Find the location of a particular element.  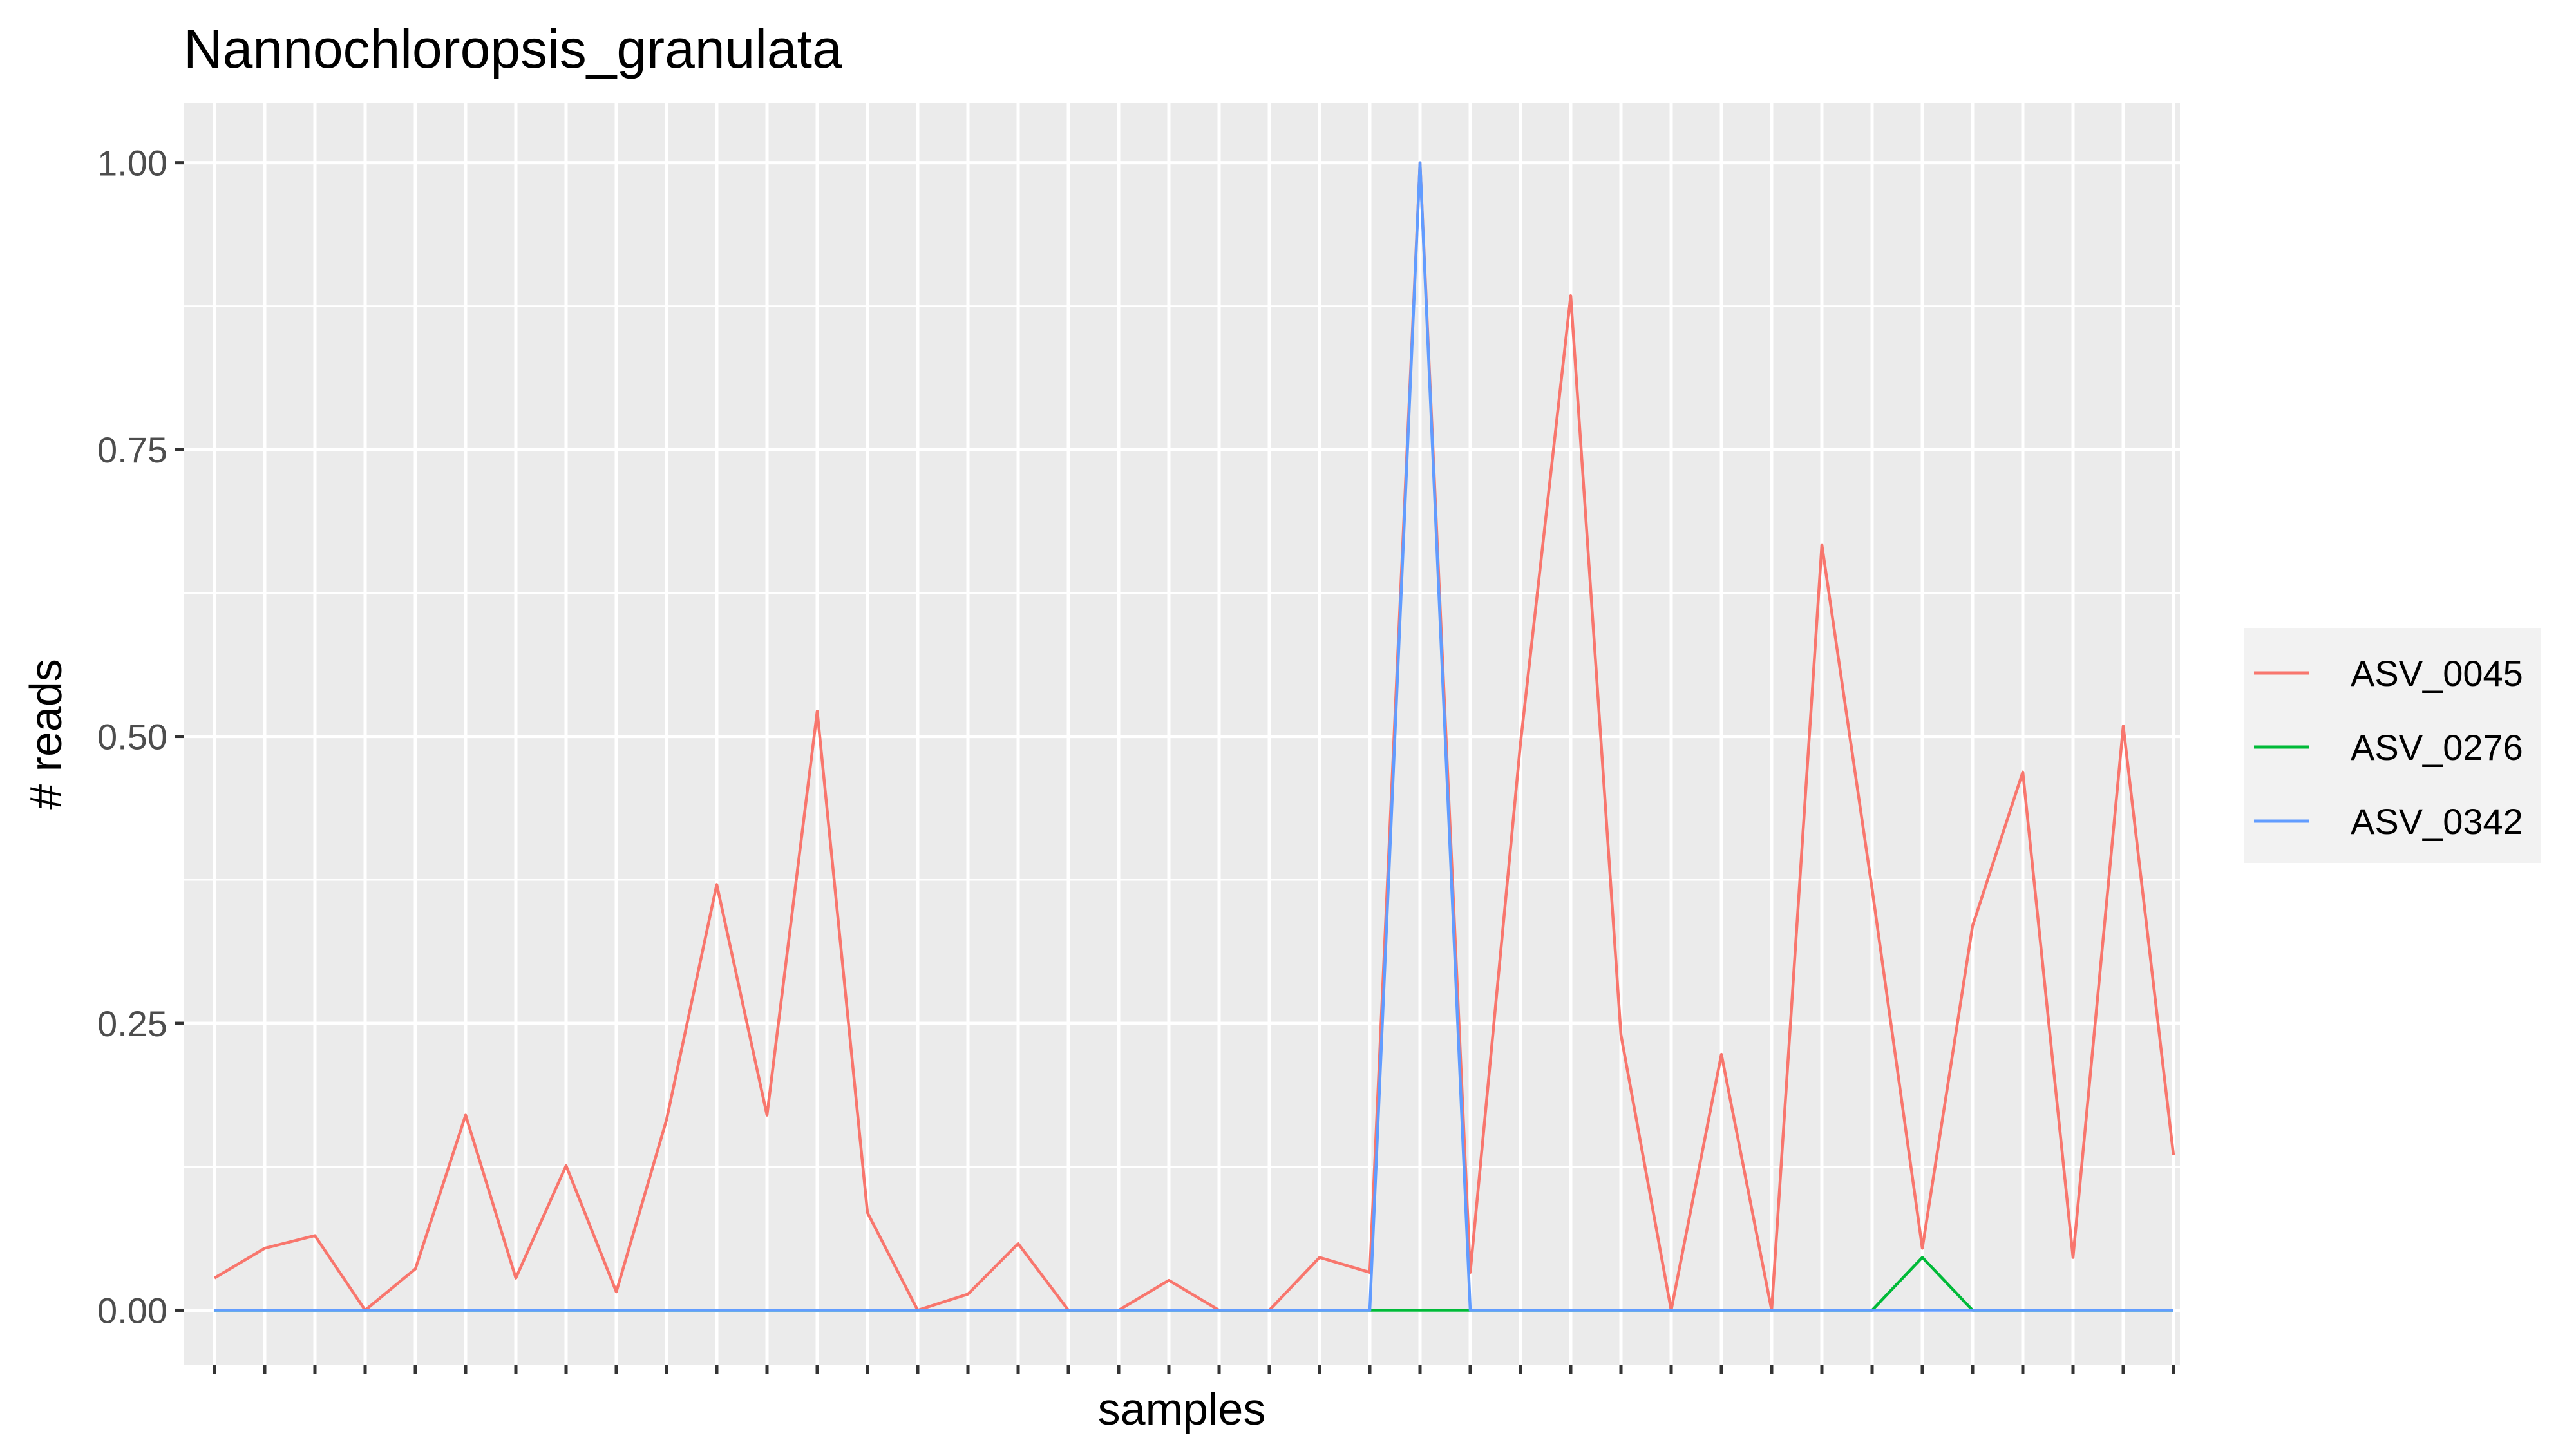

legend-items: ASV_0045 ASV_0276 ASV_0342 is located at coordinates (2388, 748).